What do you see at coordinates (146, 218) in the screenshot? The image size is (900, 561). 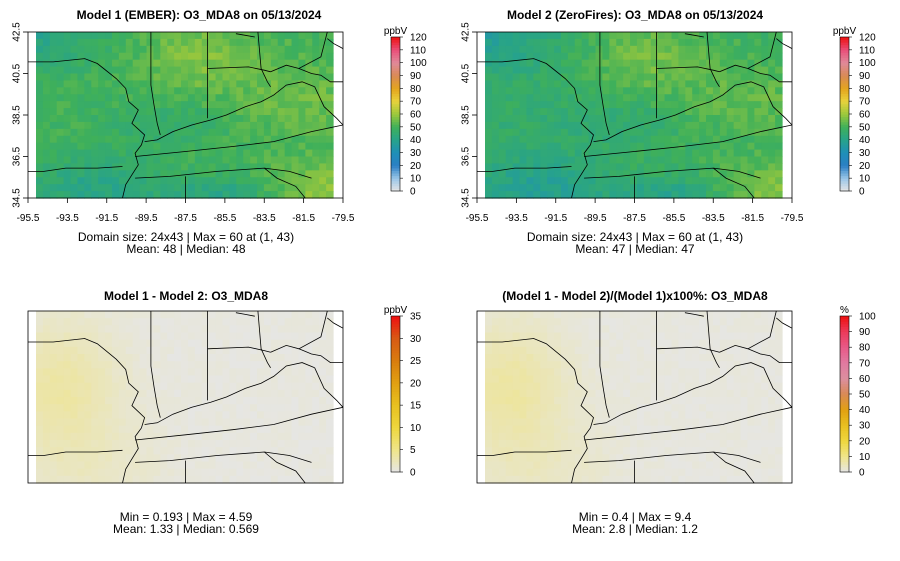 I see `x-tick-label: -89.5` at bounding box center [146, 218].